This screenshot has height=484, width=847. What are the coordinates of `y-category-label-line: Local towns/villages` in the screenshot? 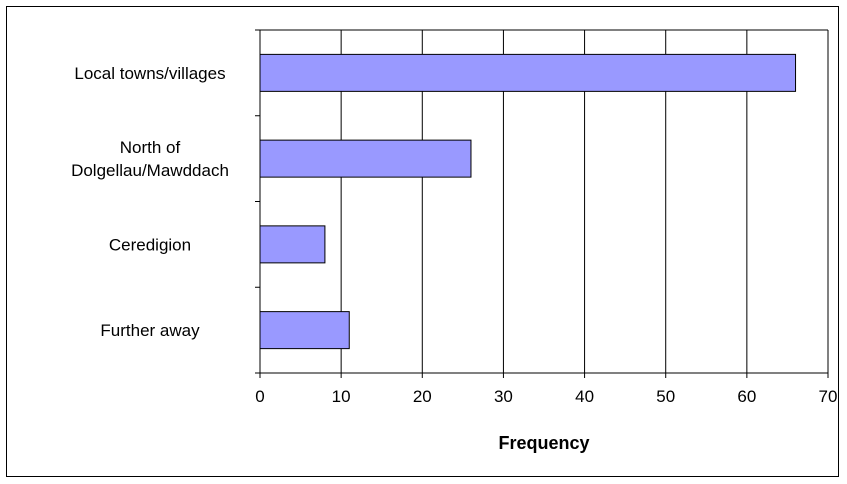 It's located at (149, 73).